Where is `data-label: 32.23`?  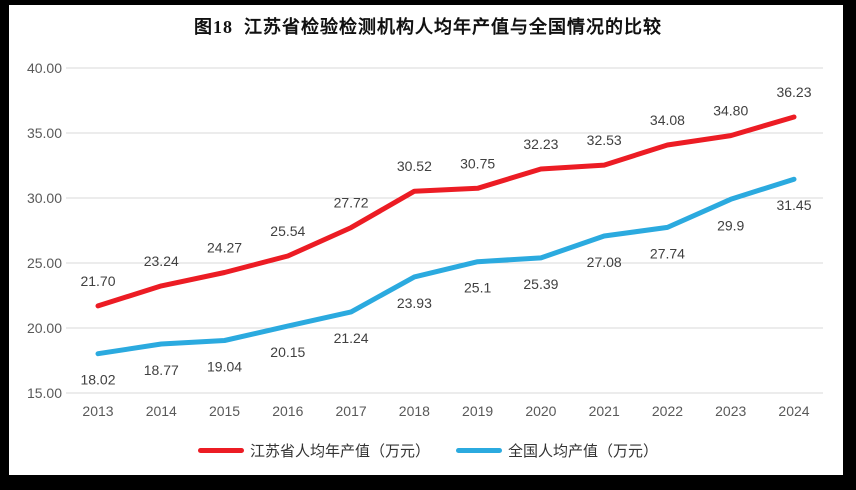
data-label: 32.23 is located at coordinates (540, 144).